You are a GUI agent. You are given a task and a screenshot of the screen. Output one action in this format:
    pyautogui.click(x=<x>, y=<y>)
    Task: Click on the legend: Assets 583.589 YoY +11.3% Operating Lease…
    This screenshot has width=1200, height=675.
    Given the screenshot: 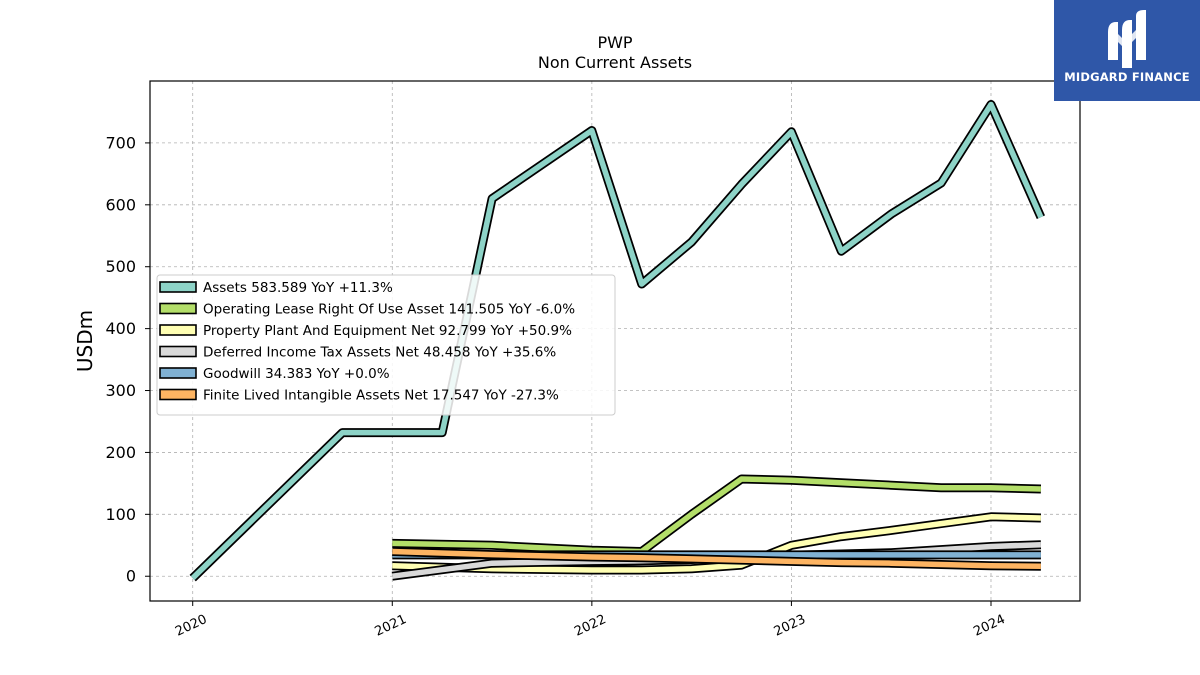 What is the action you would take?
    pyautogui.click(x=386, y=345)
    